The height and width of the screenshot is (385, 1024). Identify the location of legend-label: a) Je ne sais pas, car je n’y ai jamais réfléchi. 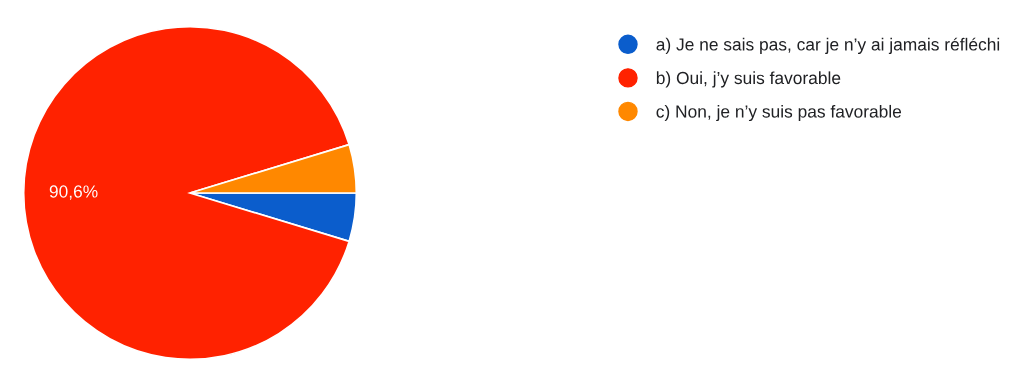
(828, 46).